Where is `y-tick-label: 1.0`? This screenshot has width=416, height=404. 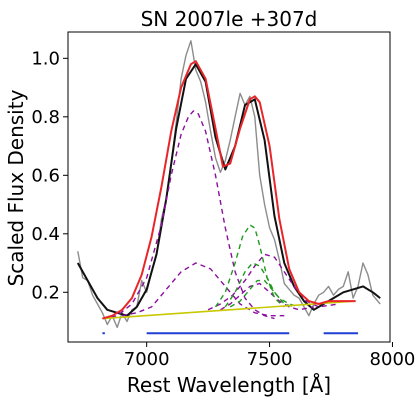 y-tick-label: 1.0 is located at coordinates (45, 58).